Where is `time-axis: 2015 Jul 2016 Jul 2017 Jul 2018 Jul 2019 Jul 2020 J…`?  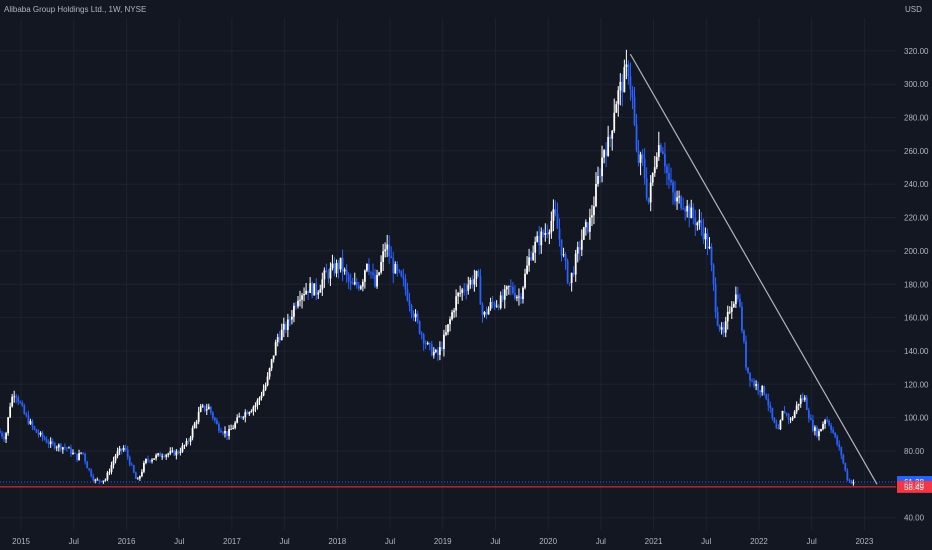
time-axis: 2015 Jul 2016 Jul 2017 Jul 2018 Jul 2019 Jul 2020 J… is located at coordinates (443, 541).